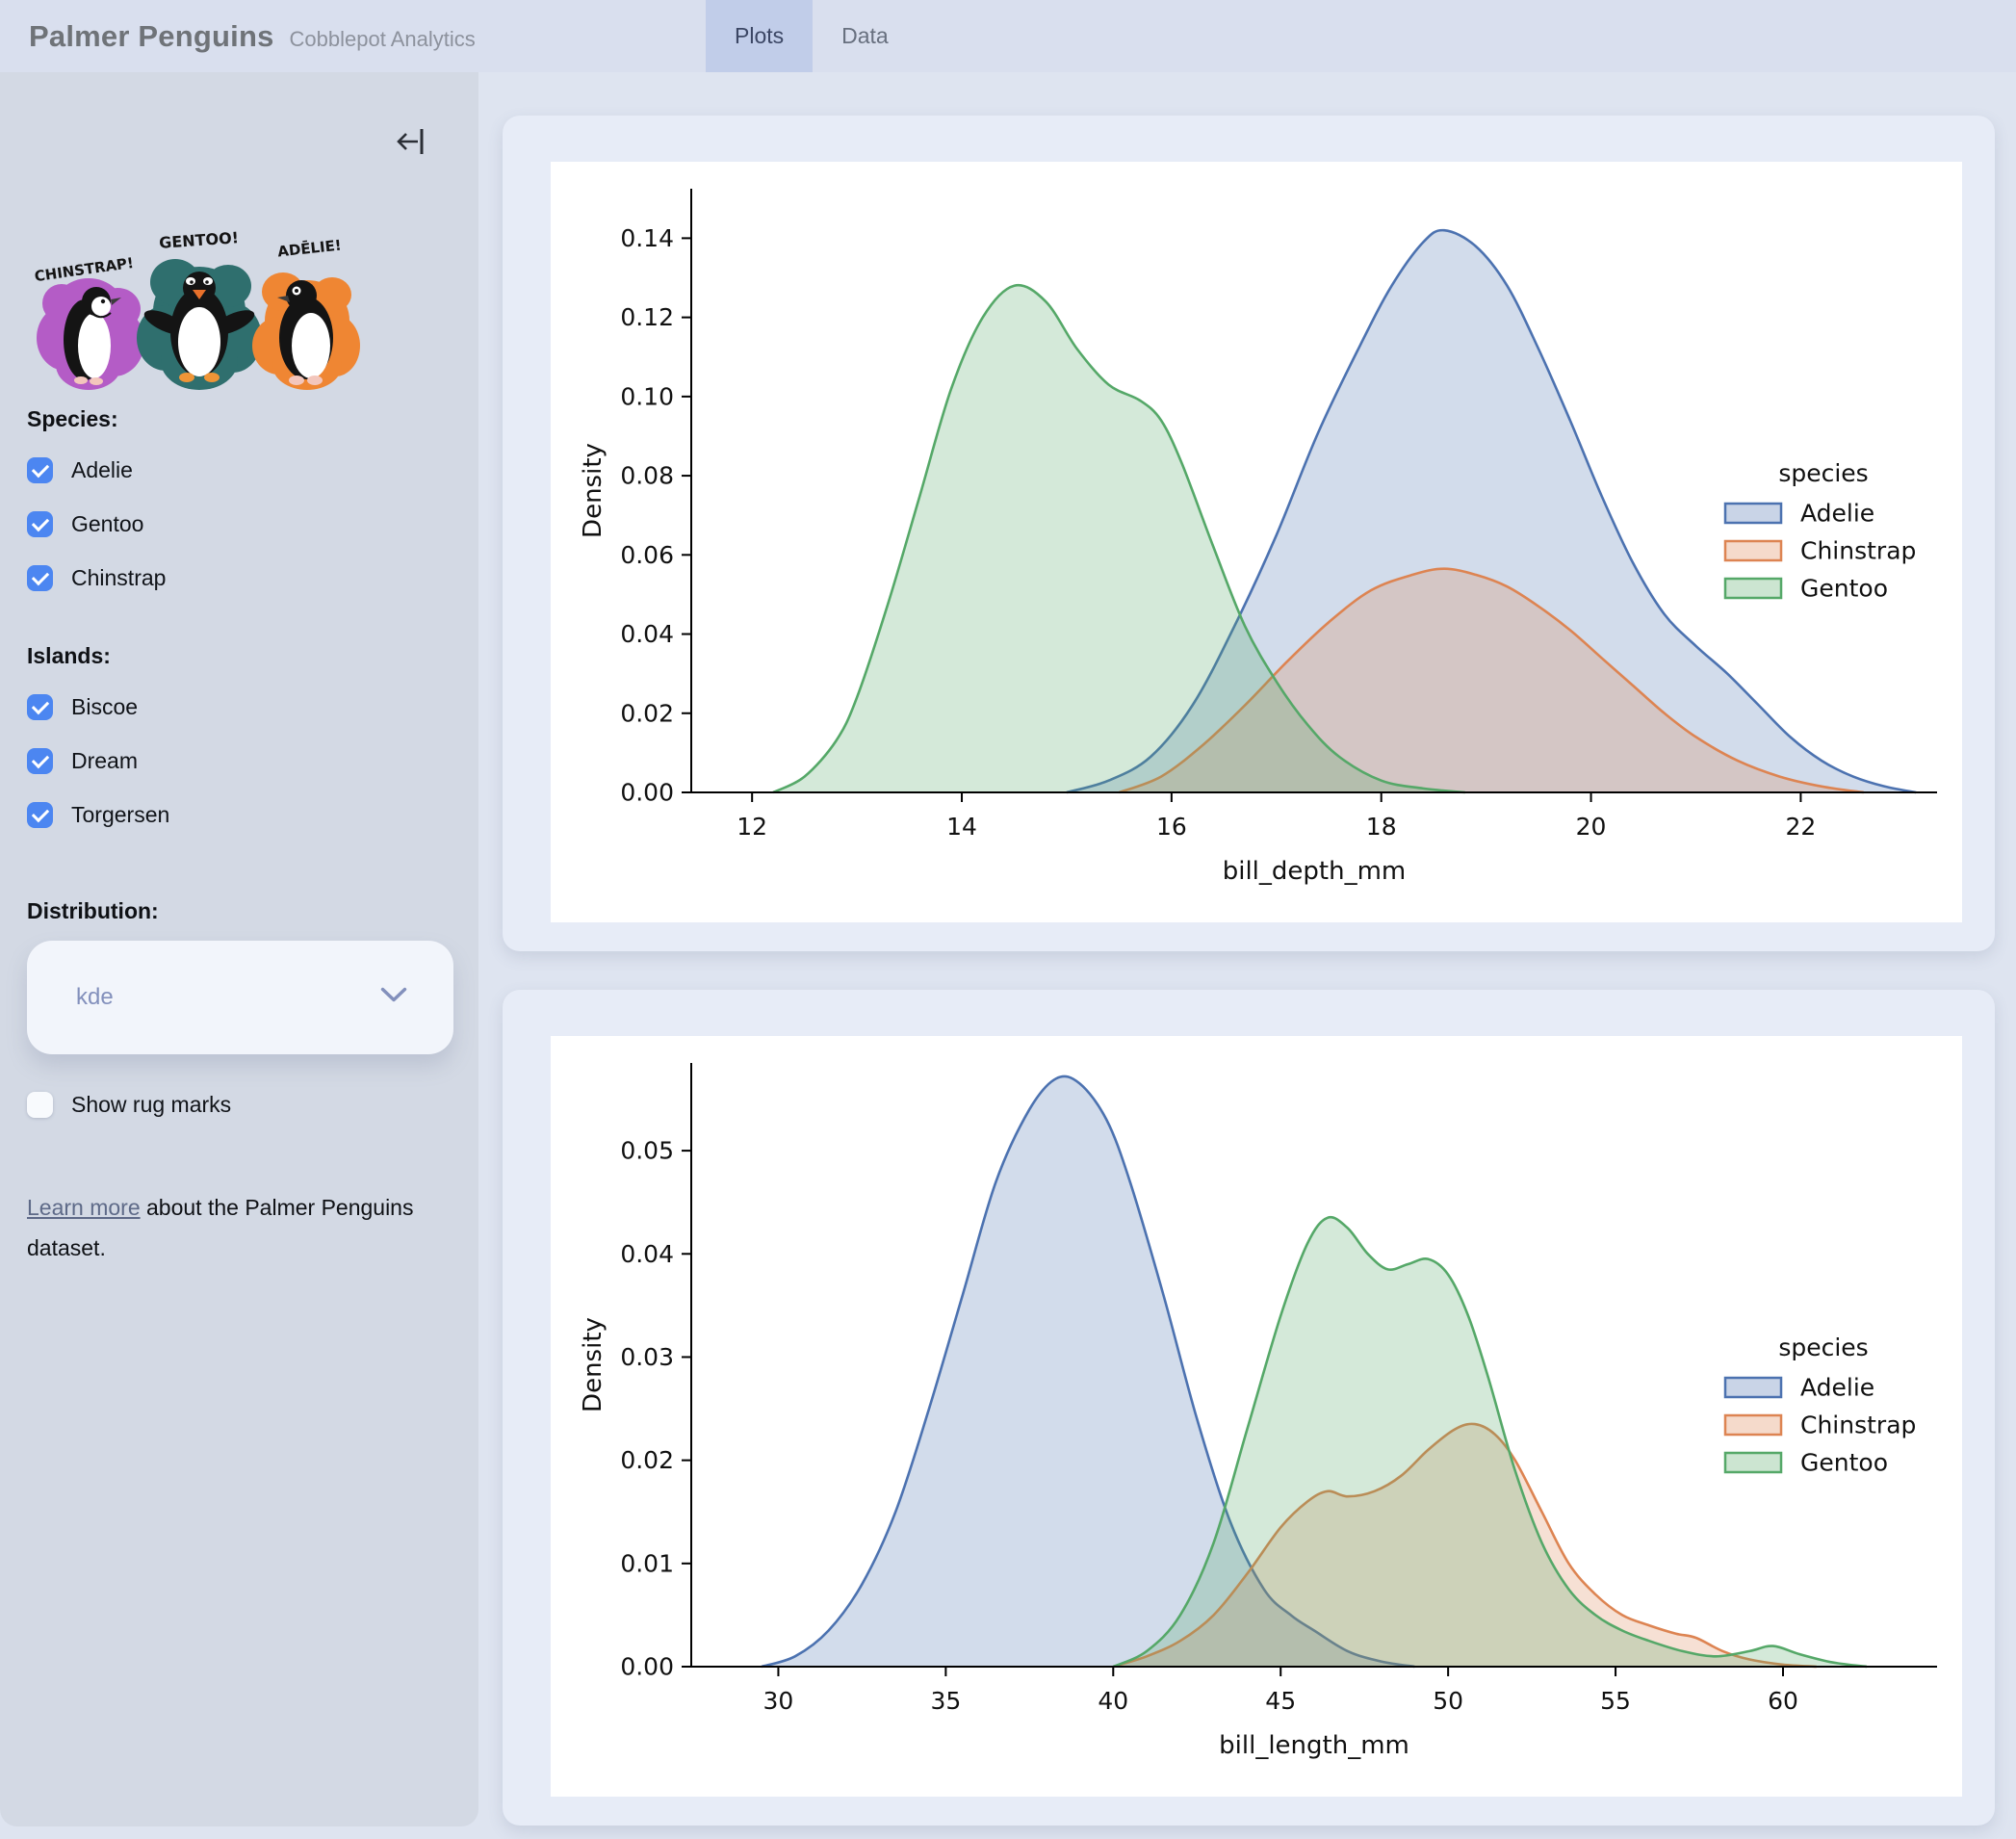 Image resolution: width=2016 pixels, height=1839 pixels. Describe the element at coordinates (84, 1207) in the screenshot. I see `learn-more-link: Learn more` at that location.